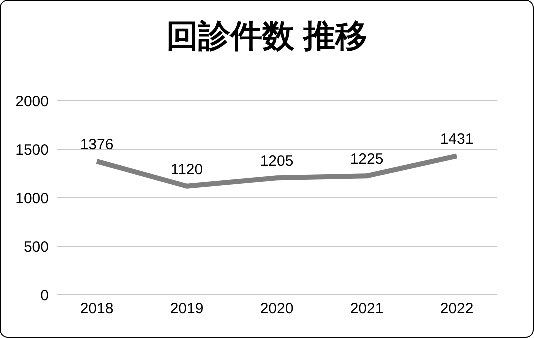 This screenshot has width=534, height=338. I want to click on y-tick-label: 1000, so click(32, 199).